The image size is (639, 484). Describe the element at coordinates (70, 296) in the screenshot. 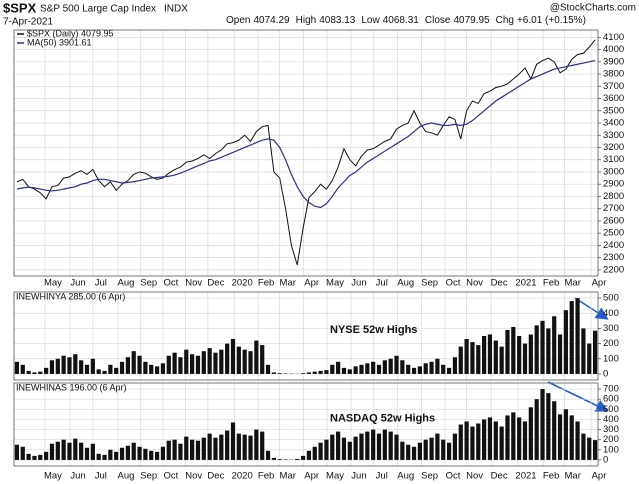

I see `legend-label: INEWHINYA 285.00 (6 Apr)` at that location.